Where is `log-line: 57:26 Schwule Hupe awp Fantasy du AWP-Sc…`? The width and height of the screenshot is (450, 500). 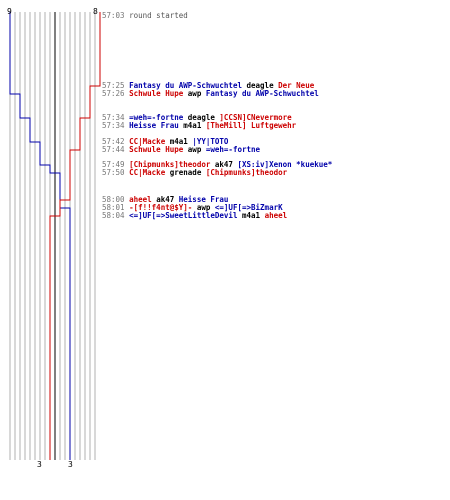 log-line: 57:26 Schwule Hupe awp Fantasy du AWP-Sc… is located at coordinates (210, 94).